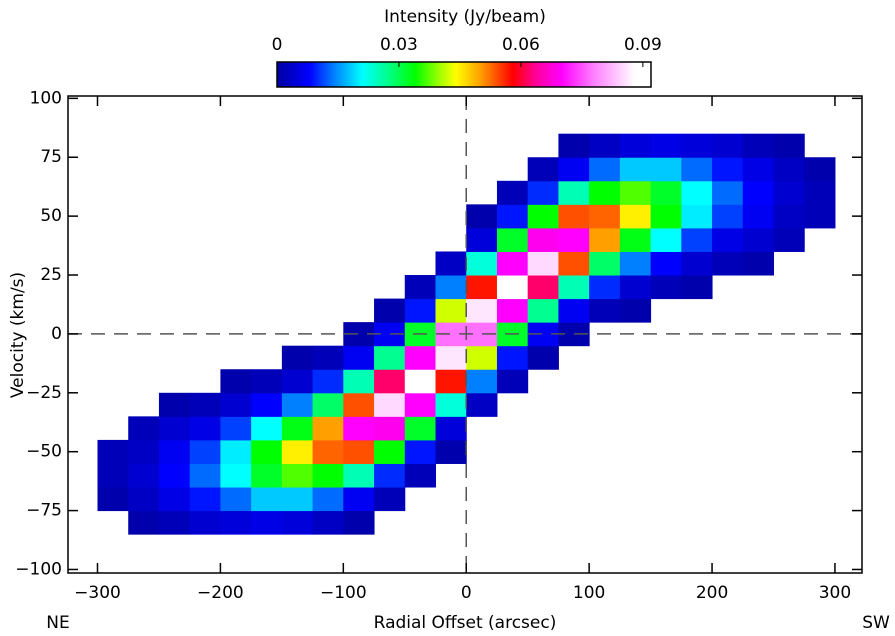 The width and height of the screenshot is (895, 636). I want to click on y-tick-label: −100, so click(38, 569).